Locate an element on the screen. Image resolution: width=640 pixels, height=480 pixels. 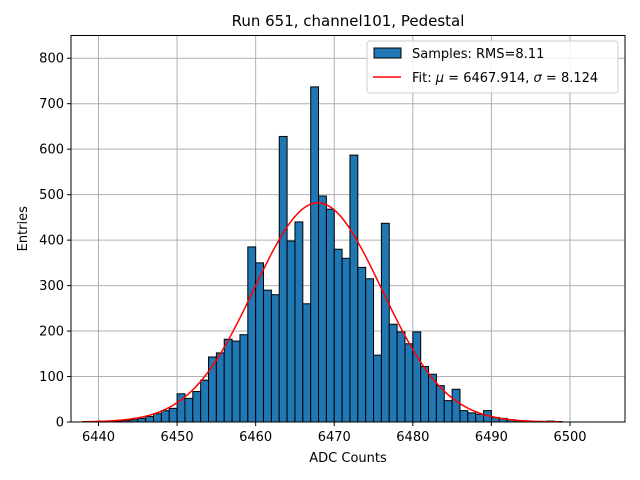
x-tick-label: 6490 is located at coordinates (491, 437).